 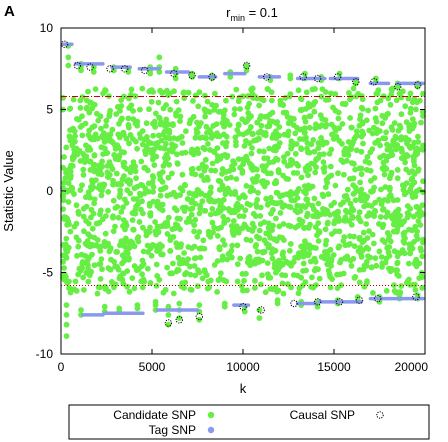 What do you see at coordinates (249, 422) in the screenshot?
I see `legend-box` at bounding box center [249, 422].